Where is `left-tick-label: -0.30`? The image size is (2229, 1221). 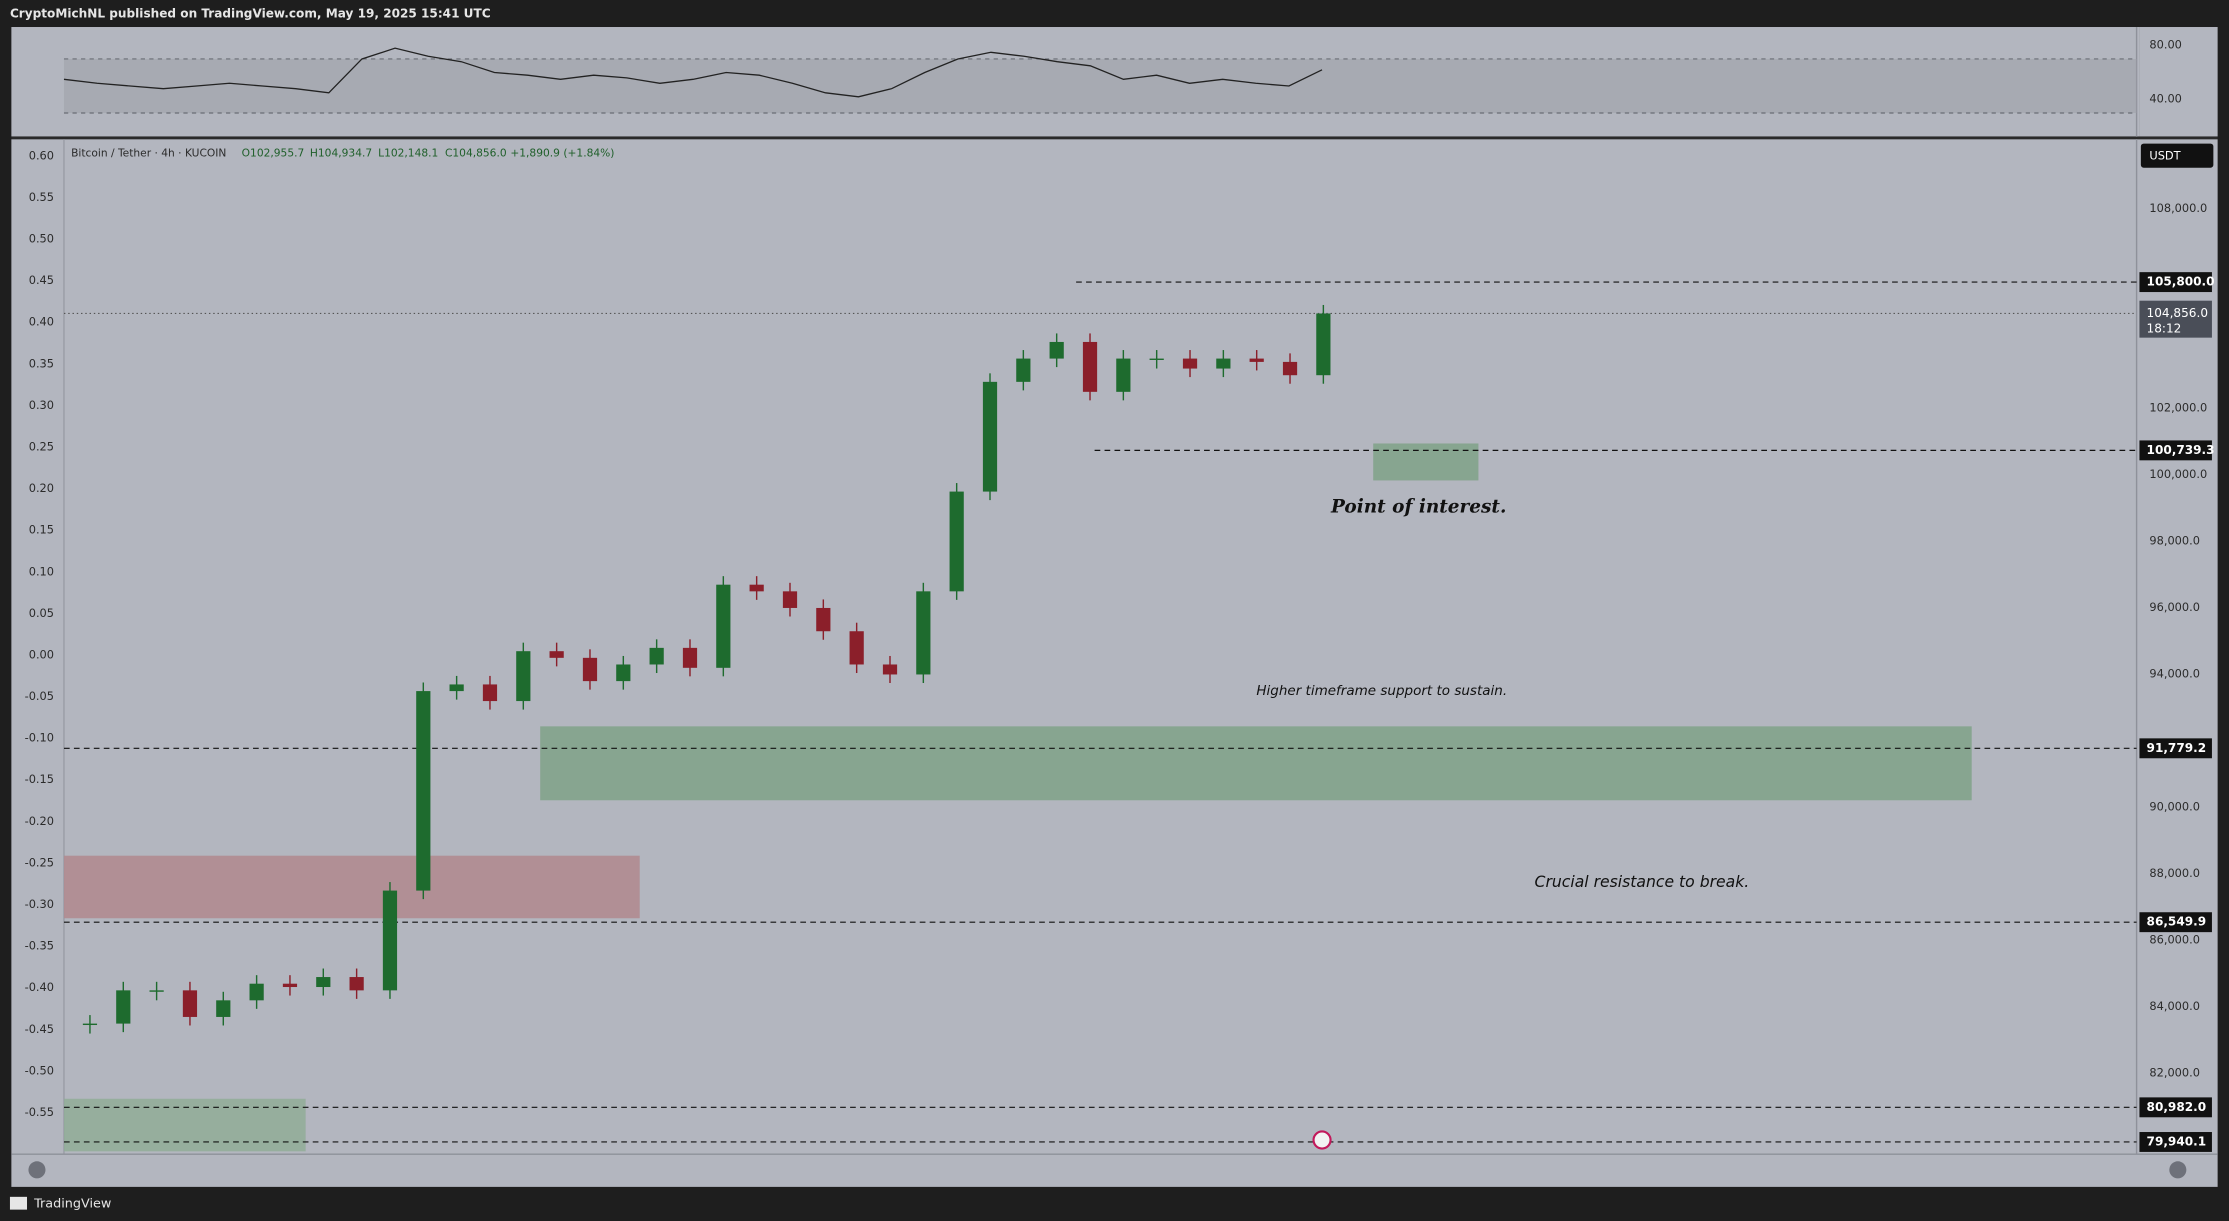
left-tick-label: -0.30 is located at coordinates (39, 904).